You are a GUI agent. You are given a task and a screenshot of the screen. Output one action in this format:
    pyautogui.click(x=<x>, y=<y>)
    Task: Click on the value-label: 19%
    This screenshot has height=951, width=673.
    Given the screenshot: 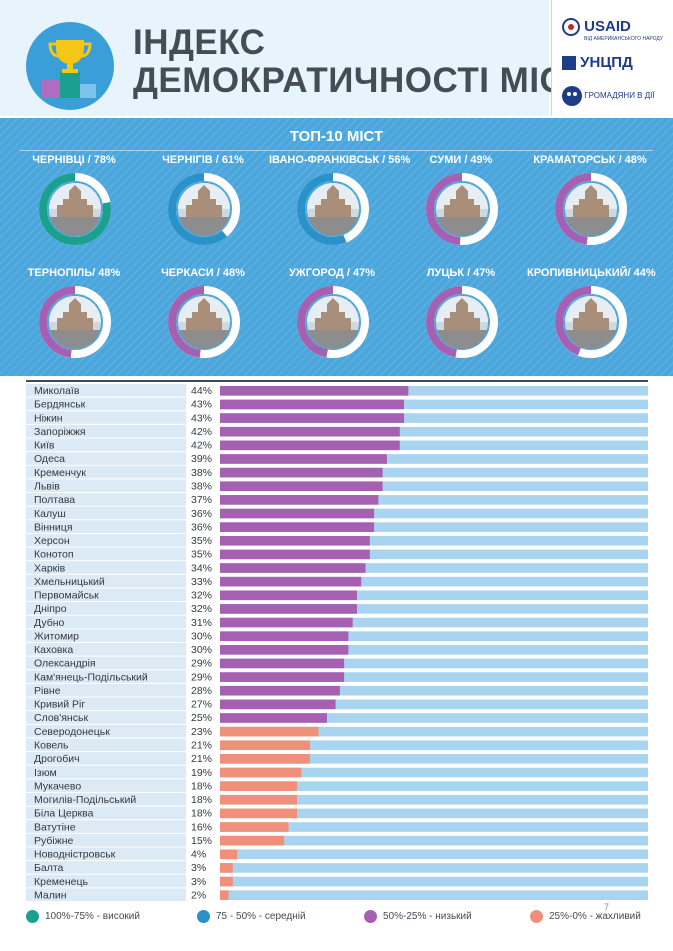 What is the action you would take?
    pyautogui.click(x=201, y=773)
    